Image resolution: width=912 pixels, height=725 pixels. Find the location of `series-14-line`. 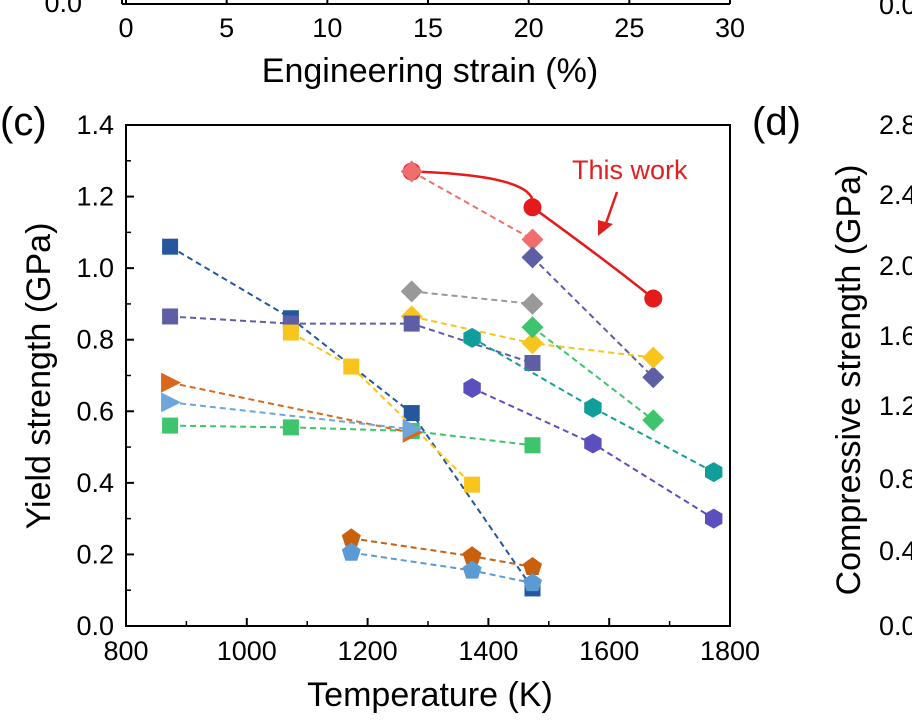

series-14-line is located at coordinates (442, 552).